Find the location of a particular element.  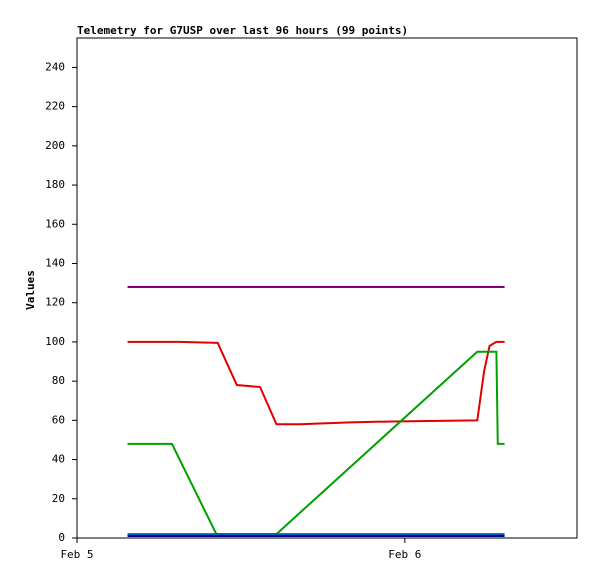

x-tick-label: Feb 5 is located at coordinates (76, 554).